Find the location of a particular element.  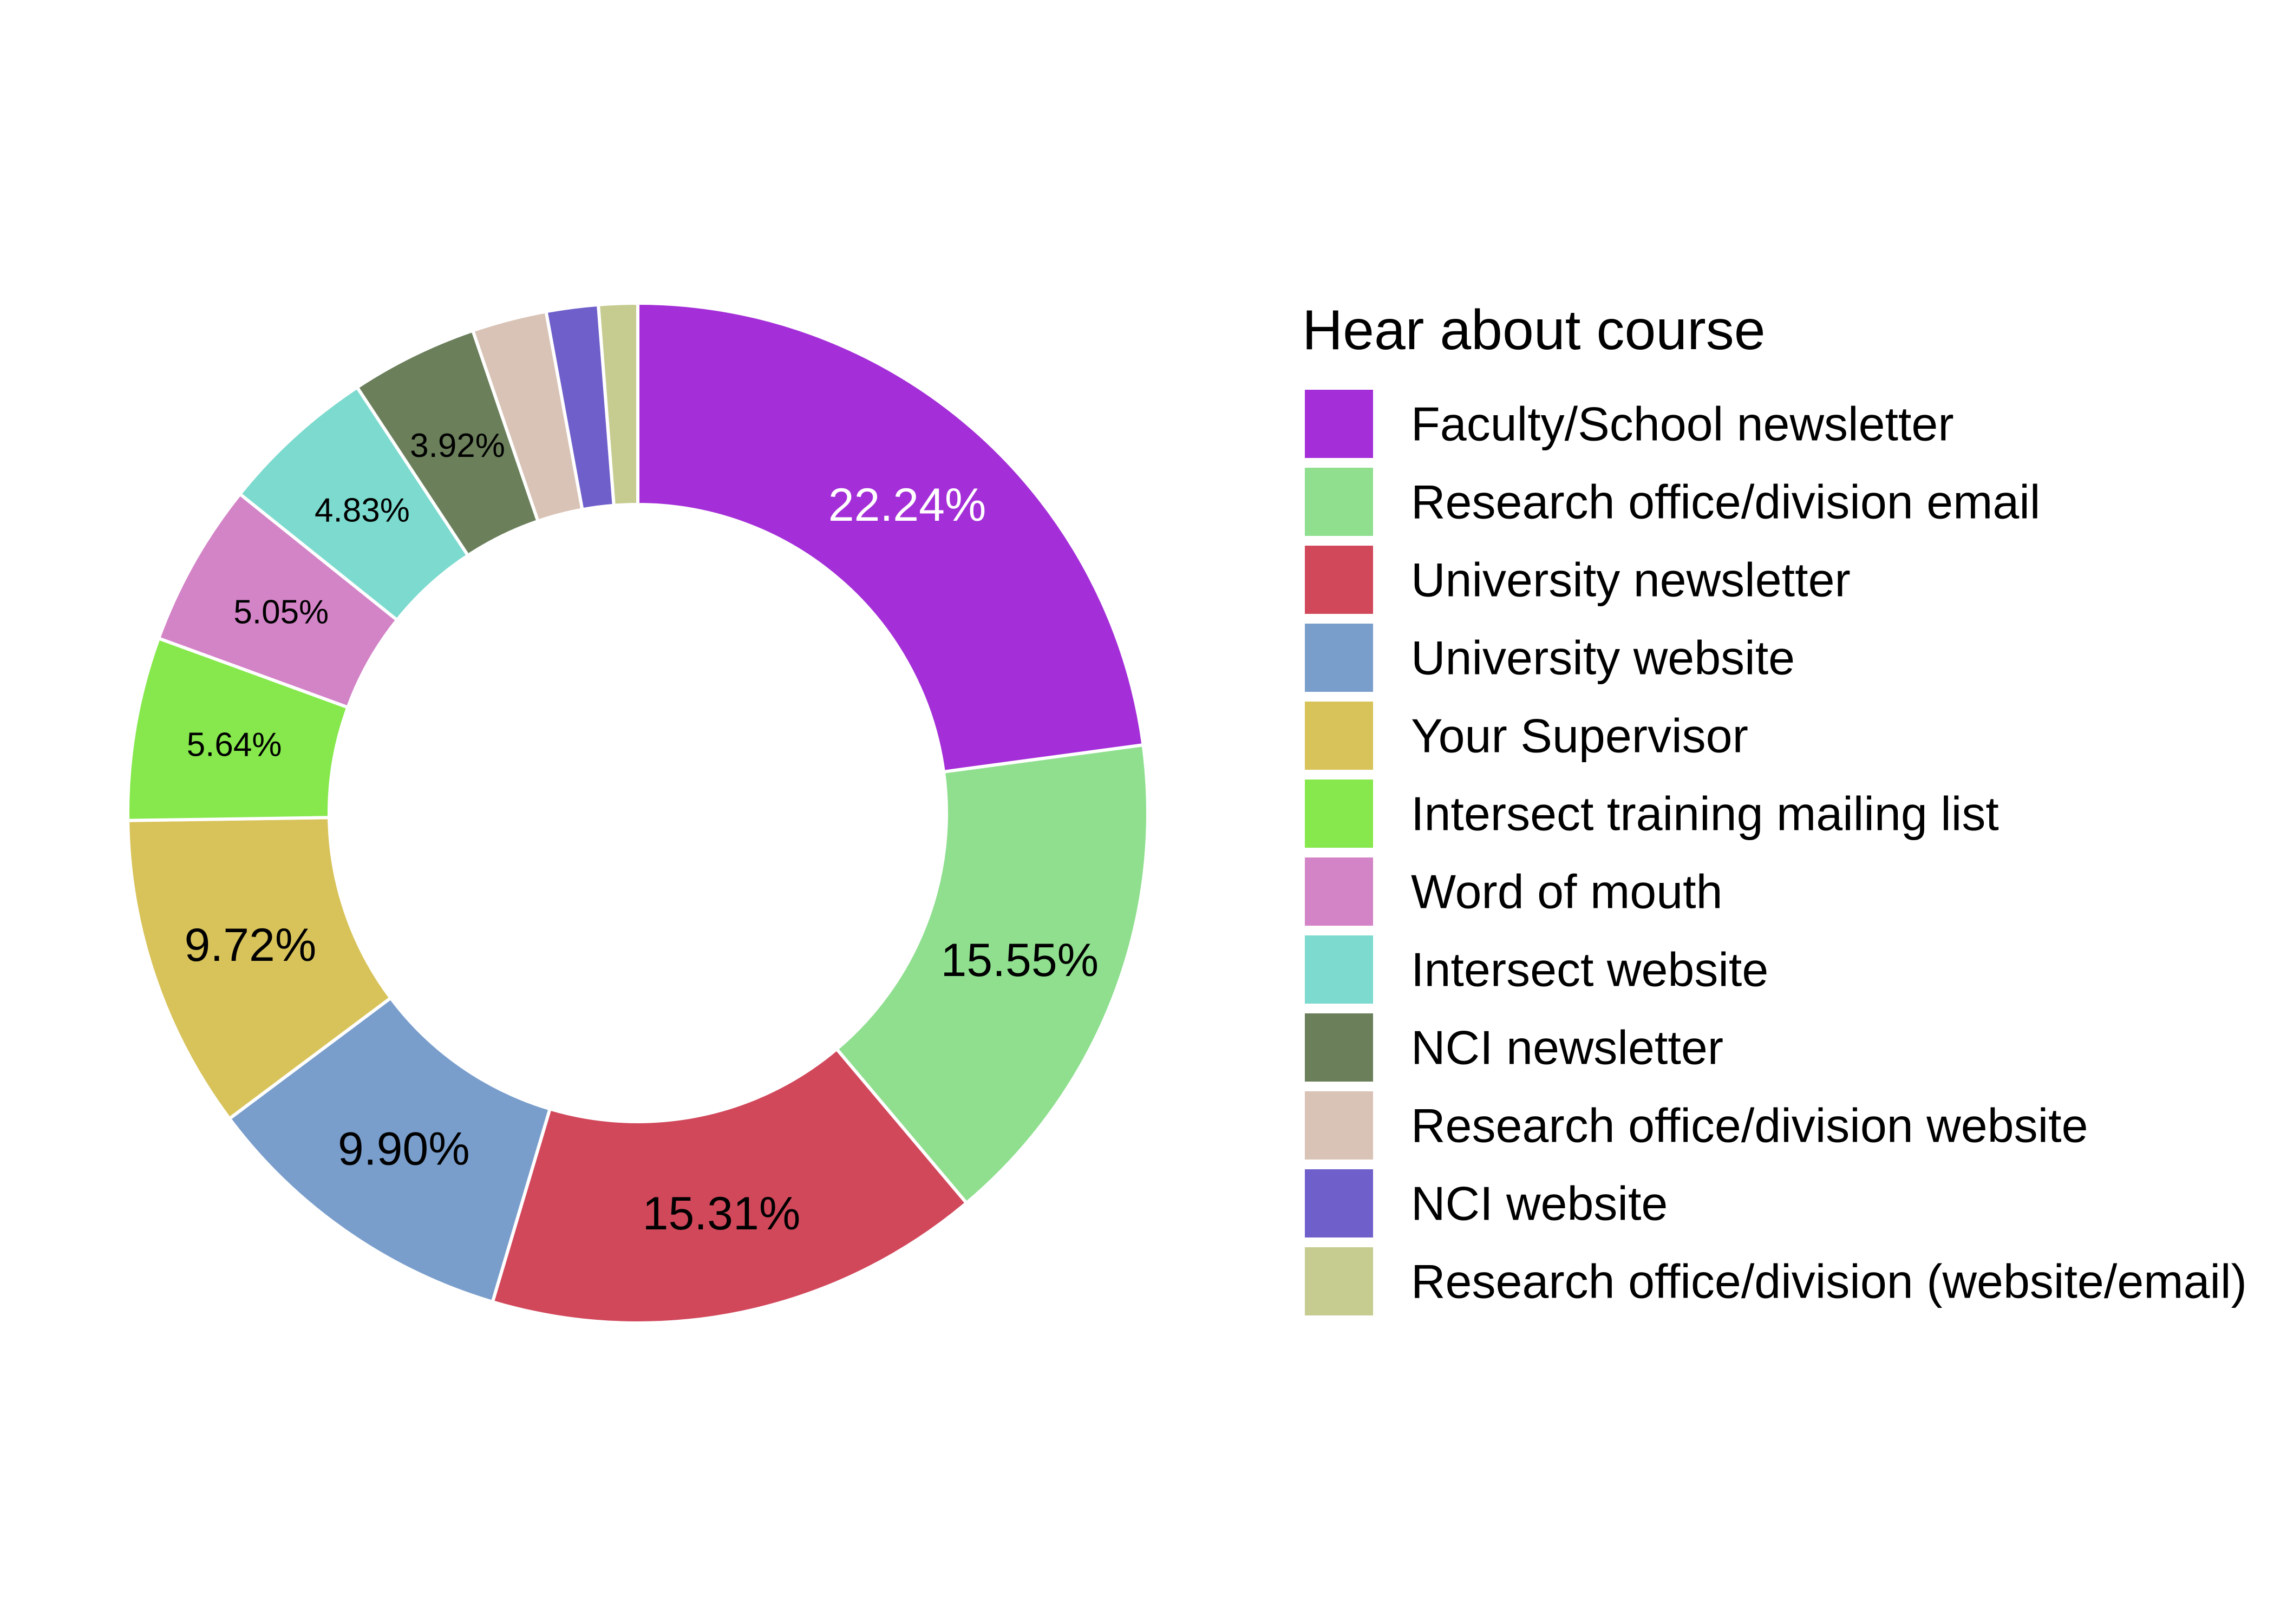

legend-swatch-nci-newsletter is located at coordinates (1339, 1047).